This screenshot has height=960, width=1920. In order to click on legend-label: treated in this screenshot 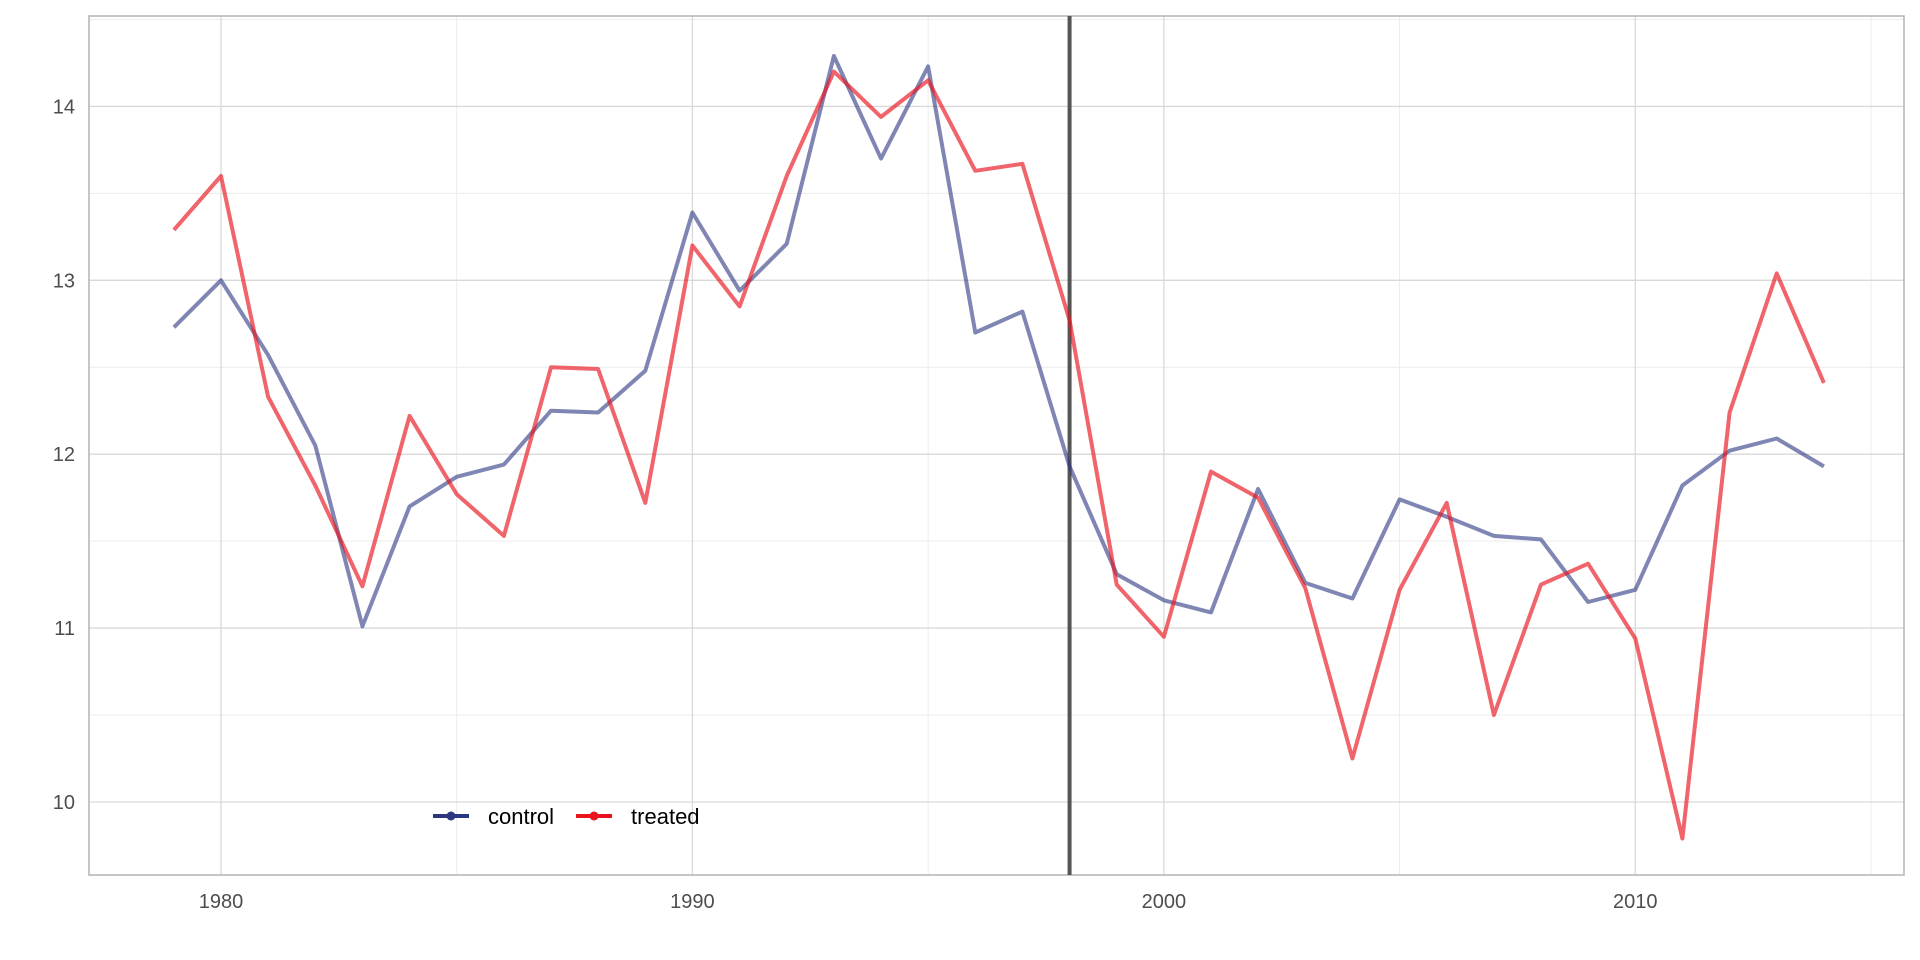, I will do `click(665, 816)`.